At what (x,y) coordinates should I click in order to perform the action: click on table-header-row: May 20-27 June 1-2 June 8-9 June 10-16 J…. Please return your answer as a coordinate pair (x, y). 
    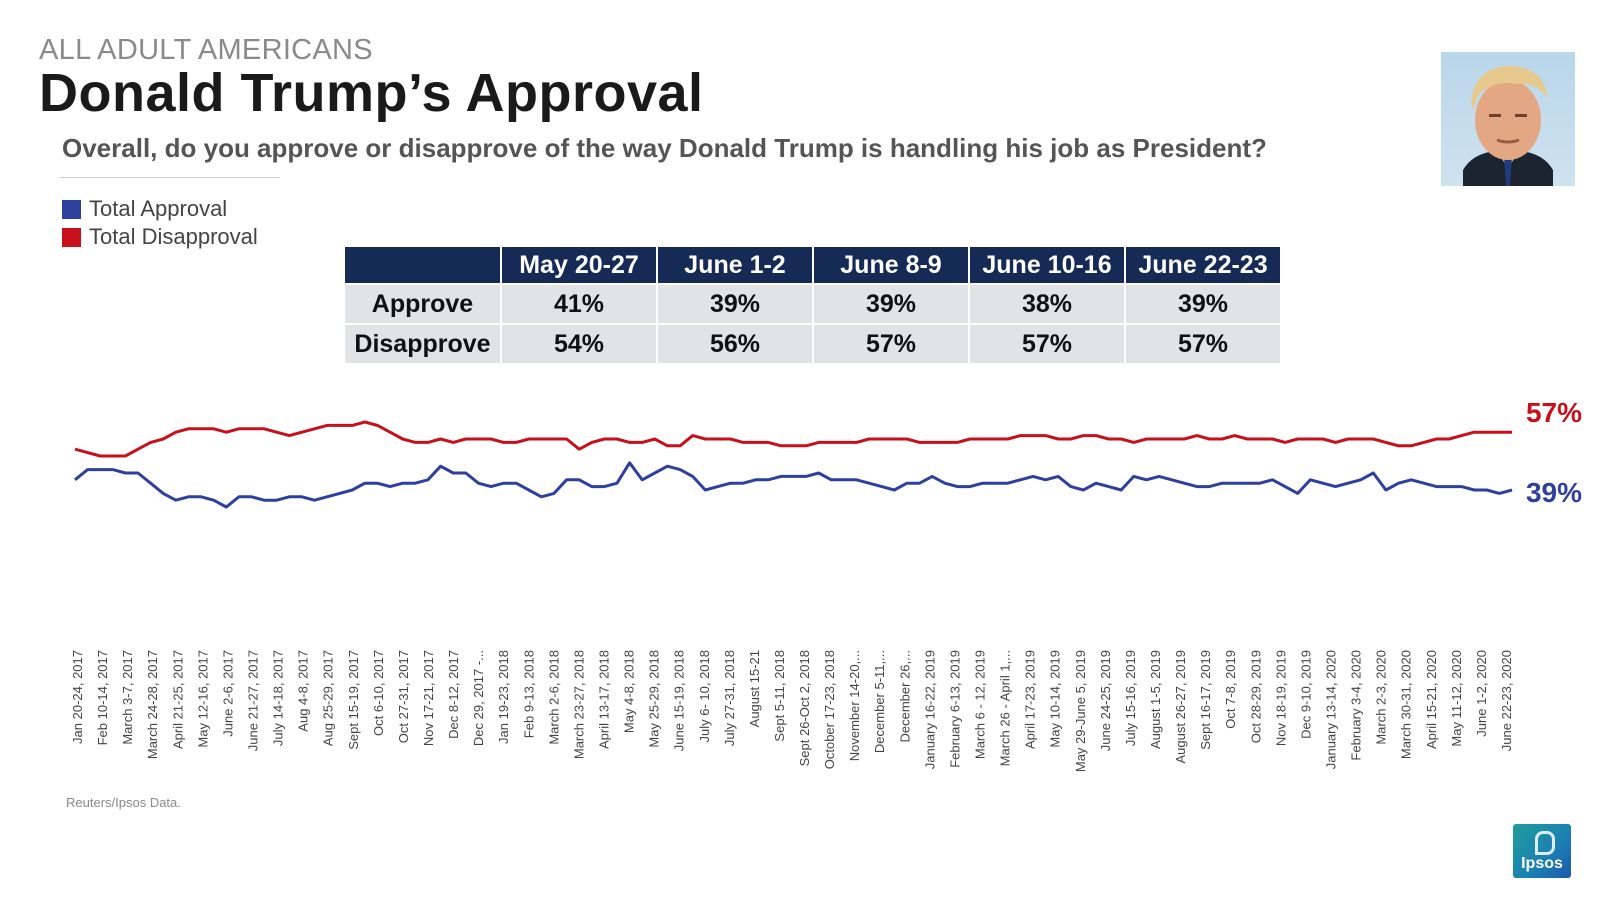
    Looking at the image, I should click on (812, 265).